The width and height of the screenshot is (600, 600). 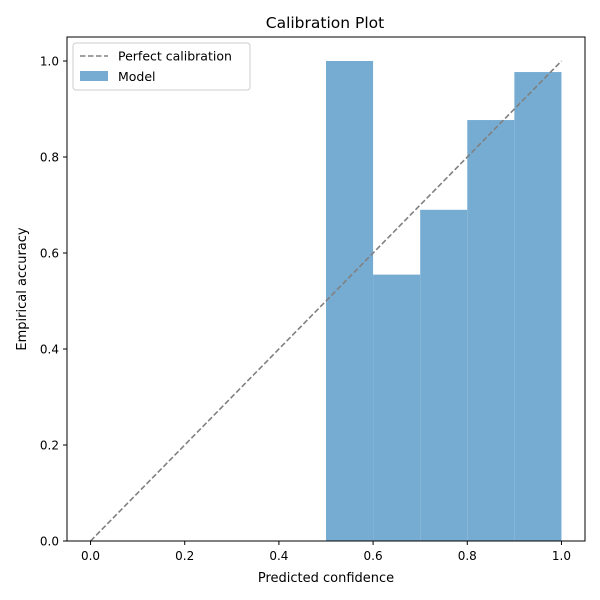 I want to click on x-tick-label-3: 0.6, so click(x=373, y=556).